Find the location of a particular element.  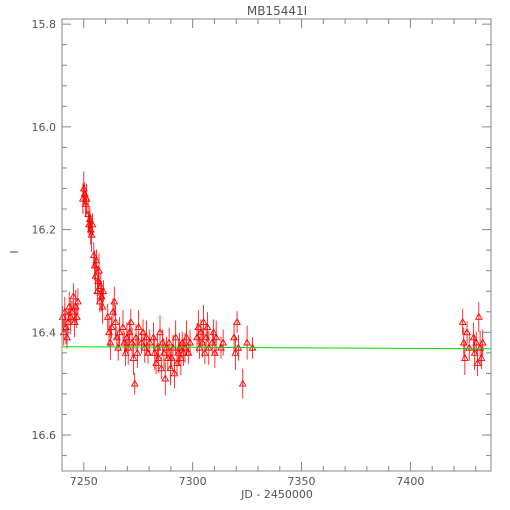

x-axis-label: JD - 2450000 is located at coordinates (276, 494).